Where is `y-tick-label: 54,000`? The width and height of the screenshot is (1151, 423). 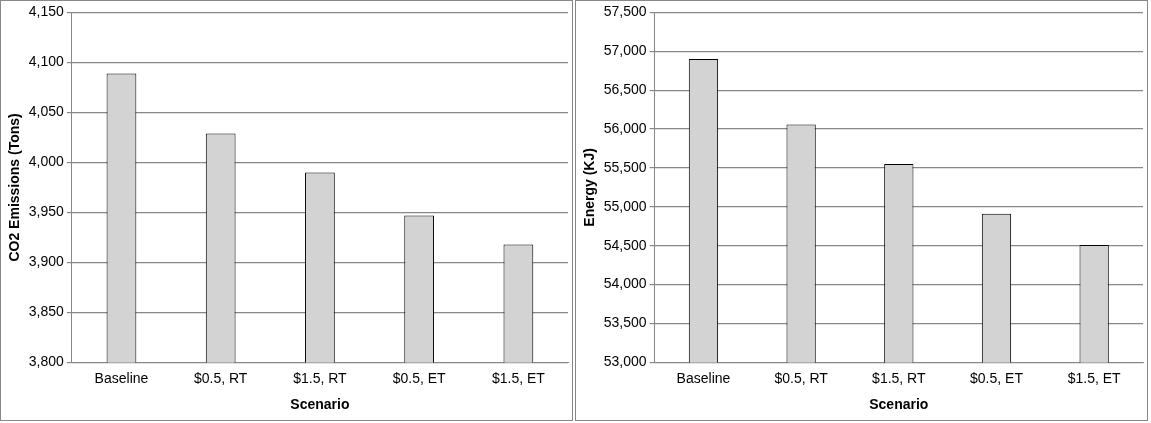 y-tick-label: 54,000 is located at coordinates (625, 283).